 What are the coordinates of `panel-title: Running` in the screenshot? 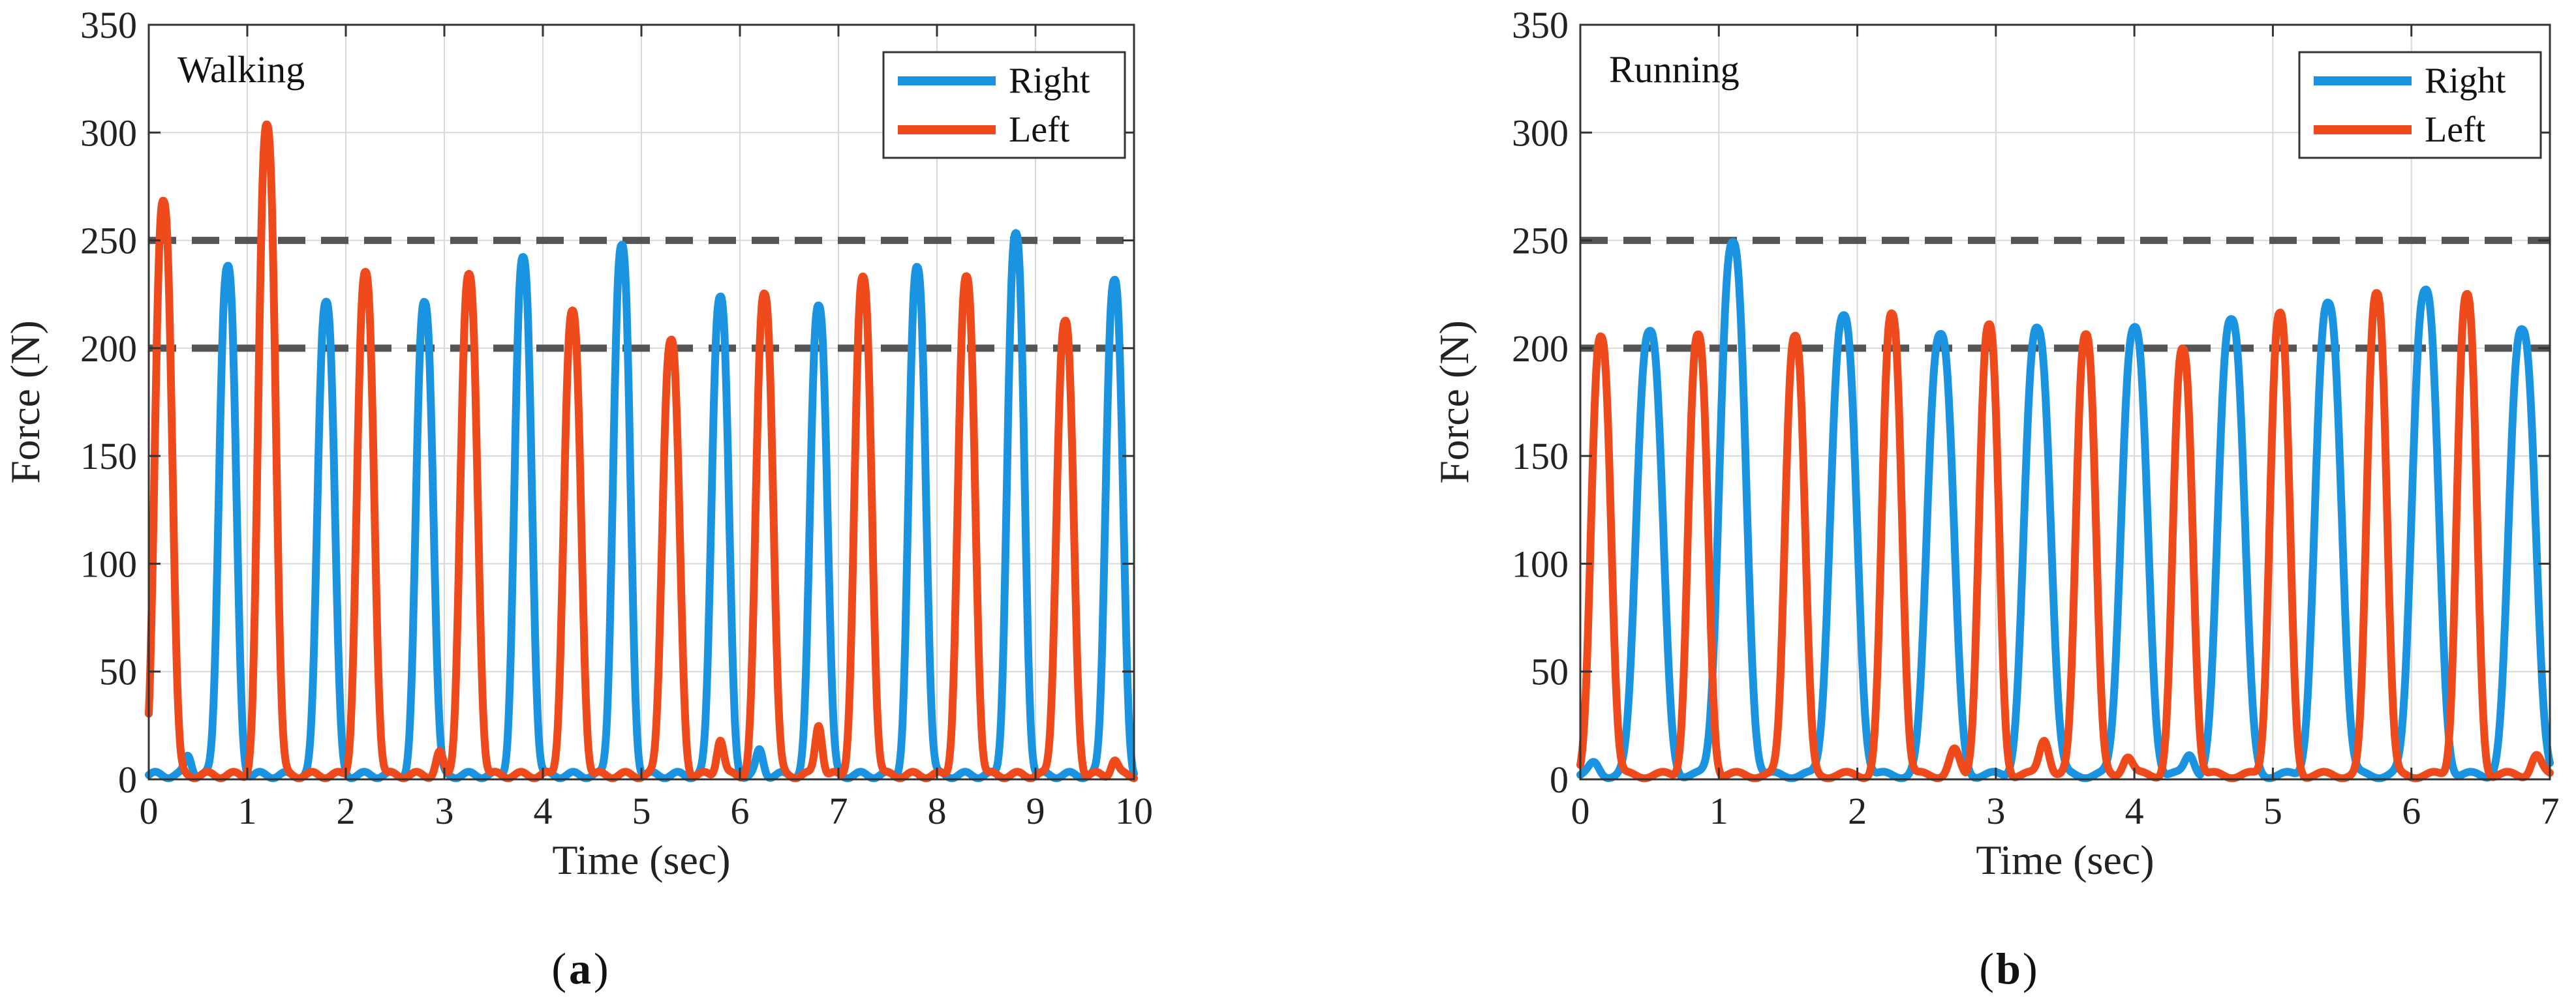 It's located at (1674, 70).